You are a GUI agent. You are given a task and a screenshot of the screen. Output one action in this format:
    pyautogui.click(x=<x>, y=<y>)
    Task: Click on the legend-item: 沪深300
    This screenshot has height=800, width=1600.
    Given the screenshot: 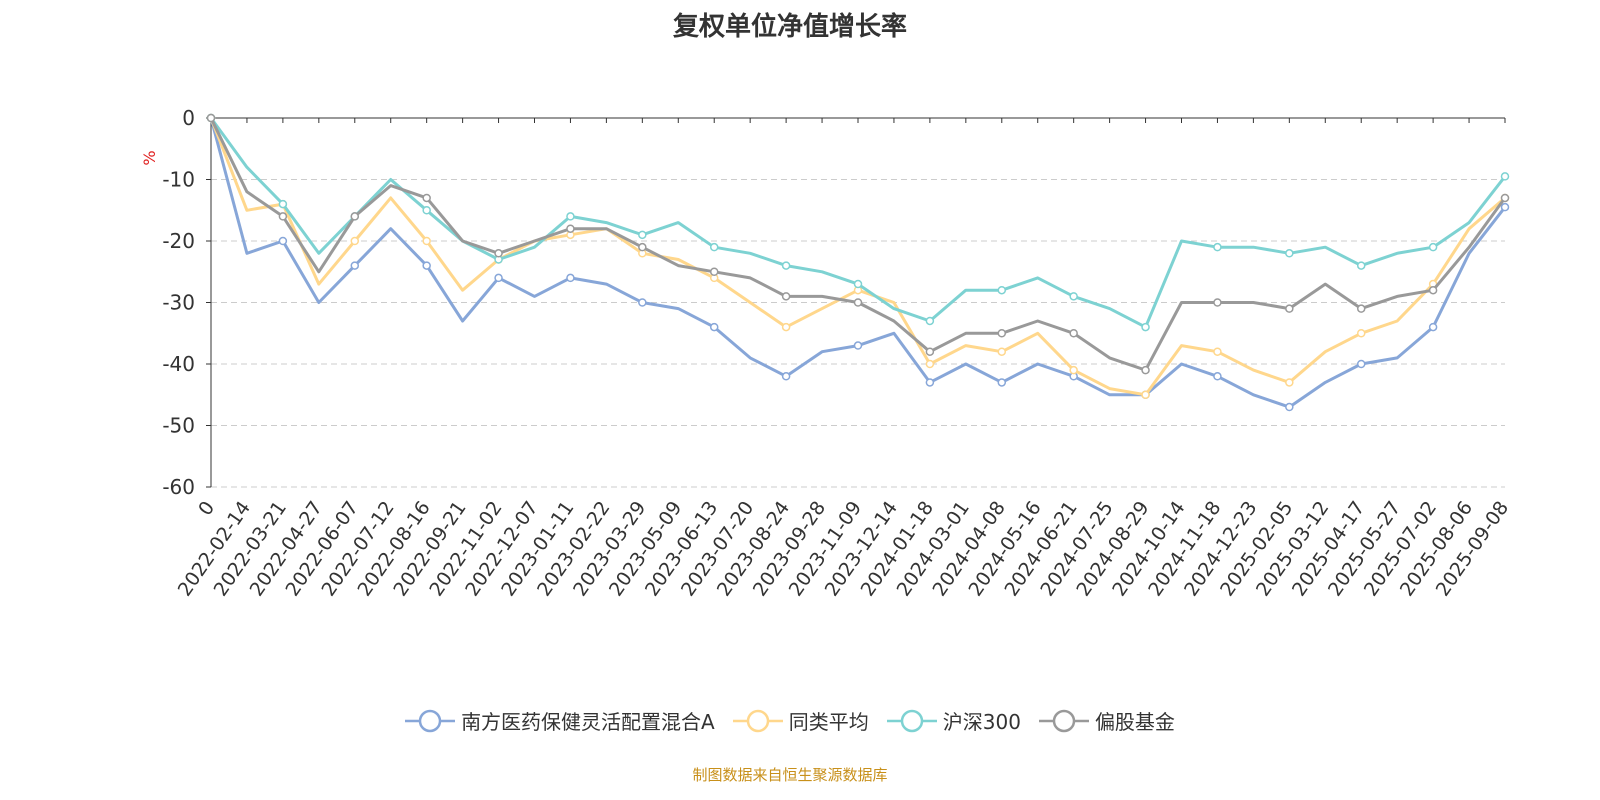 What is the action you would take?
    pyautogui.click(x=953, y=720)
    